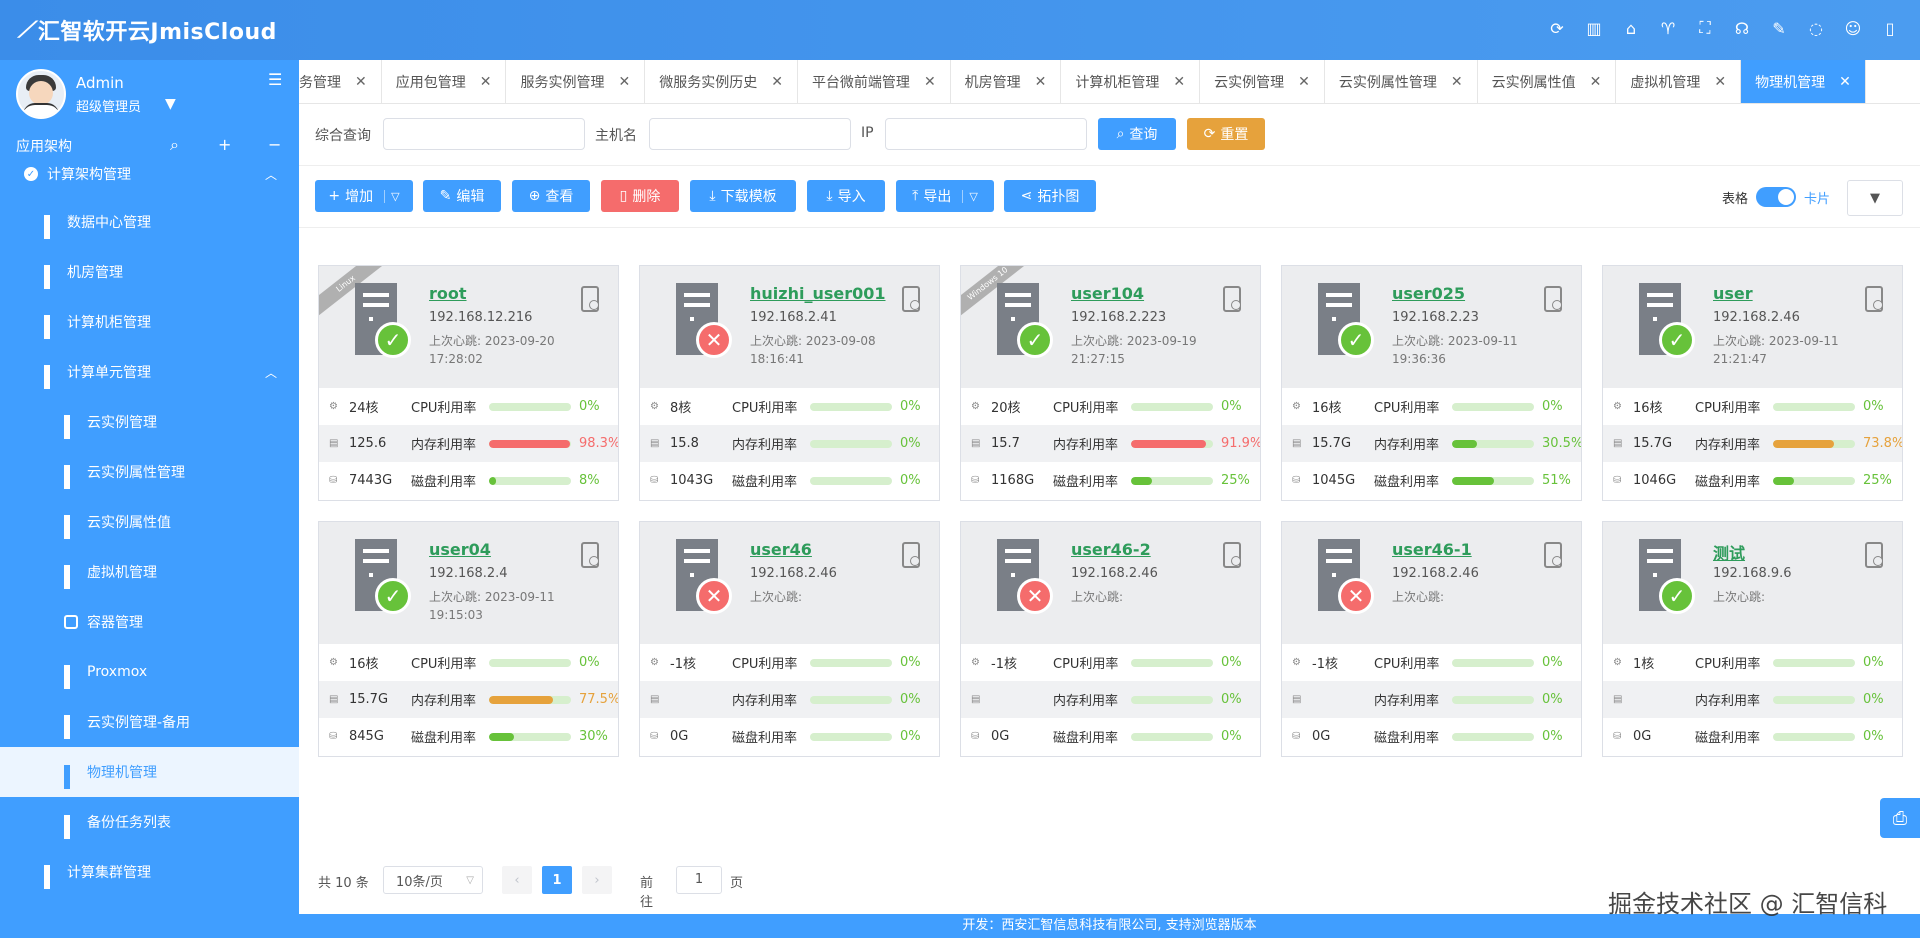 This screenshot has height=938, width=1920. I want to click on tab-room: 机房管理 ✕, so click(1006, 81).